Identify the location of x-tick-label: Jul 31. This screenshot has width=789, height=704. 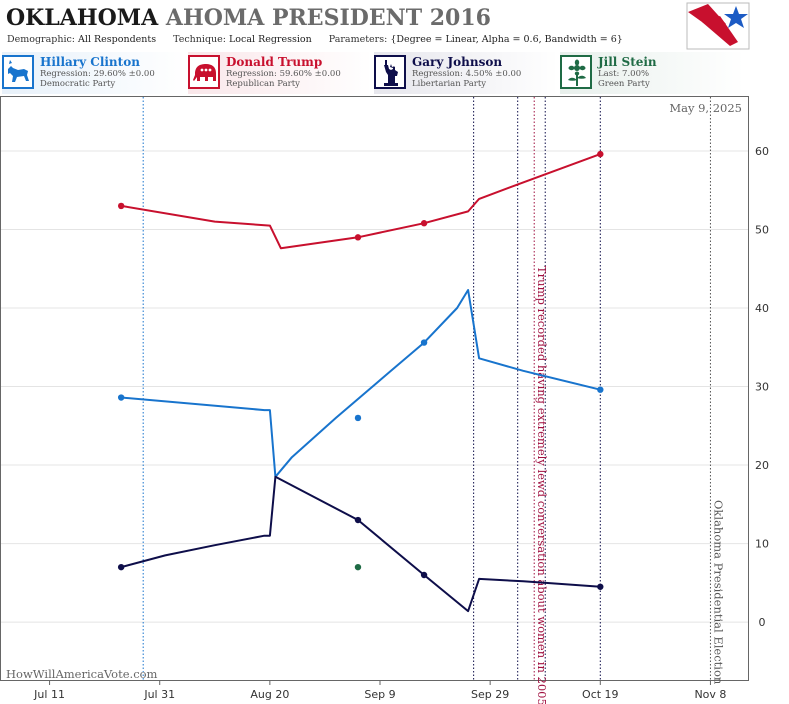
(159, 694).